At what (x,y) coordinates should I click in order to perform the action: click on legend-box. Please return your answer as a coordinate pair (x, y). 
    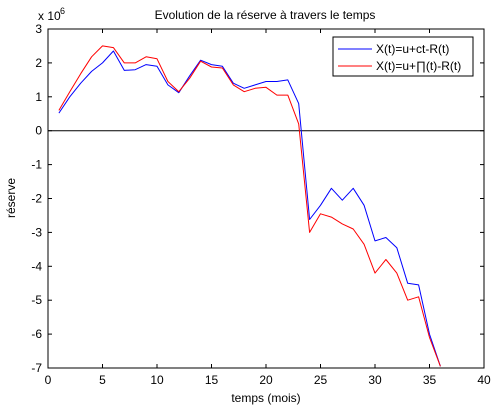
    Looking at the image, I should click on (403, 56).